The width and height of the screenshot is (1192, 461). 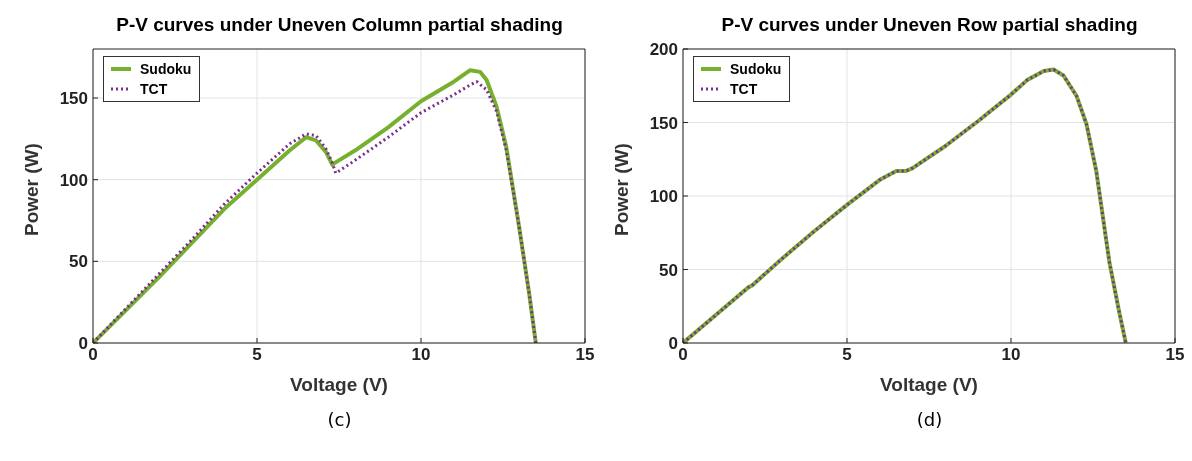 What do you see at coordinates (339, 419) in the screenshot?
I see `text: (c)` at bounding box center [339, 419].